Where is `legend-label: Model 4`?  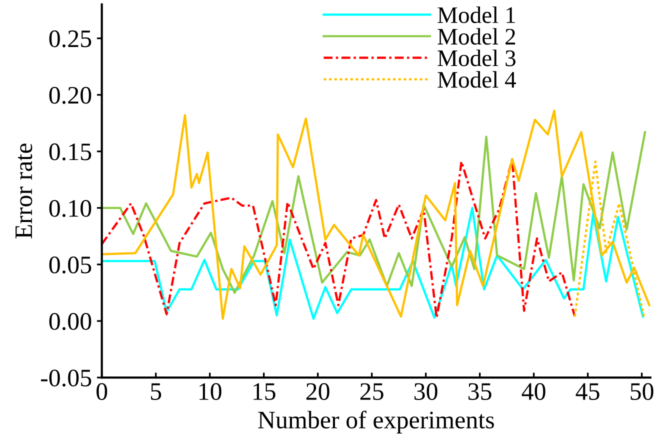 legend-label: Model 4 is located at coordinates (477, 79).